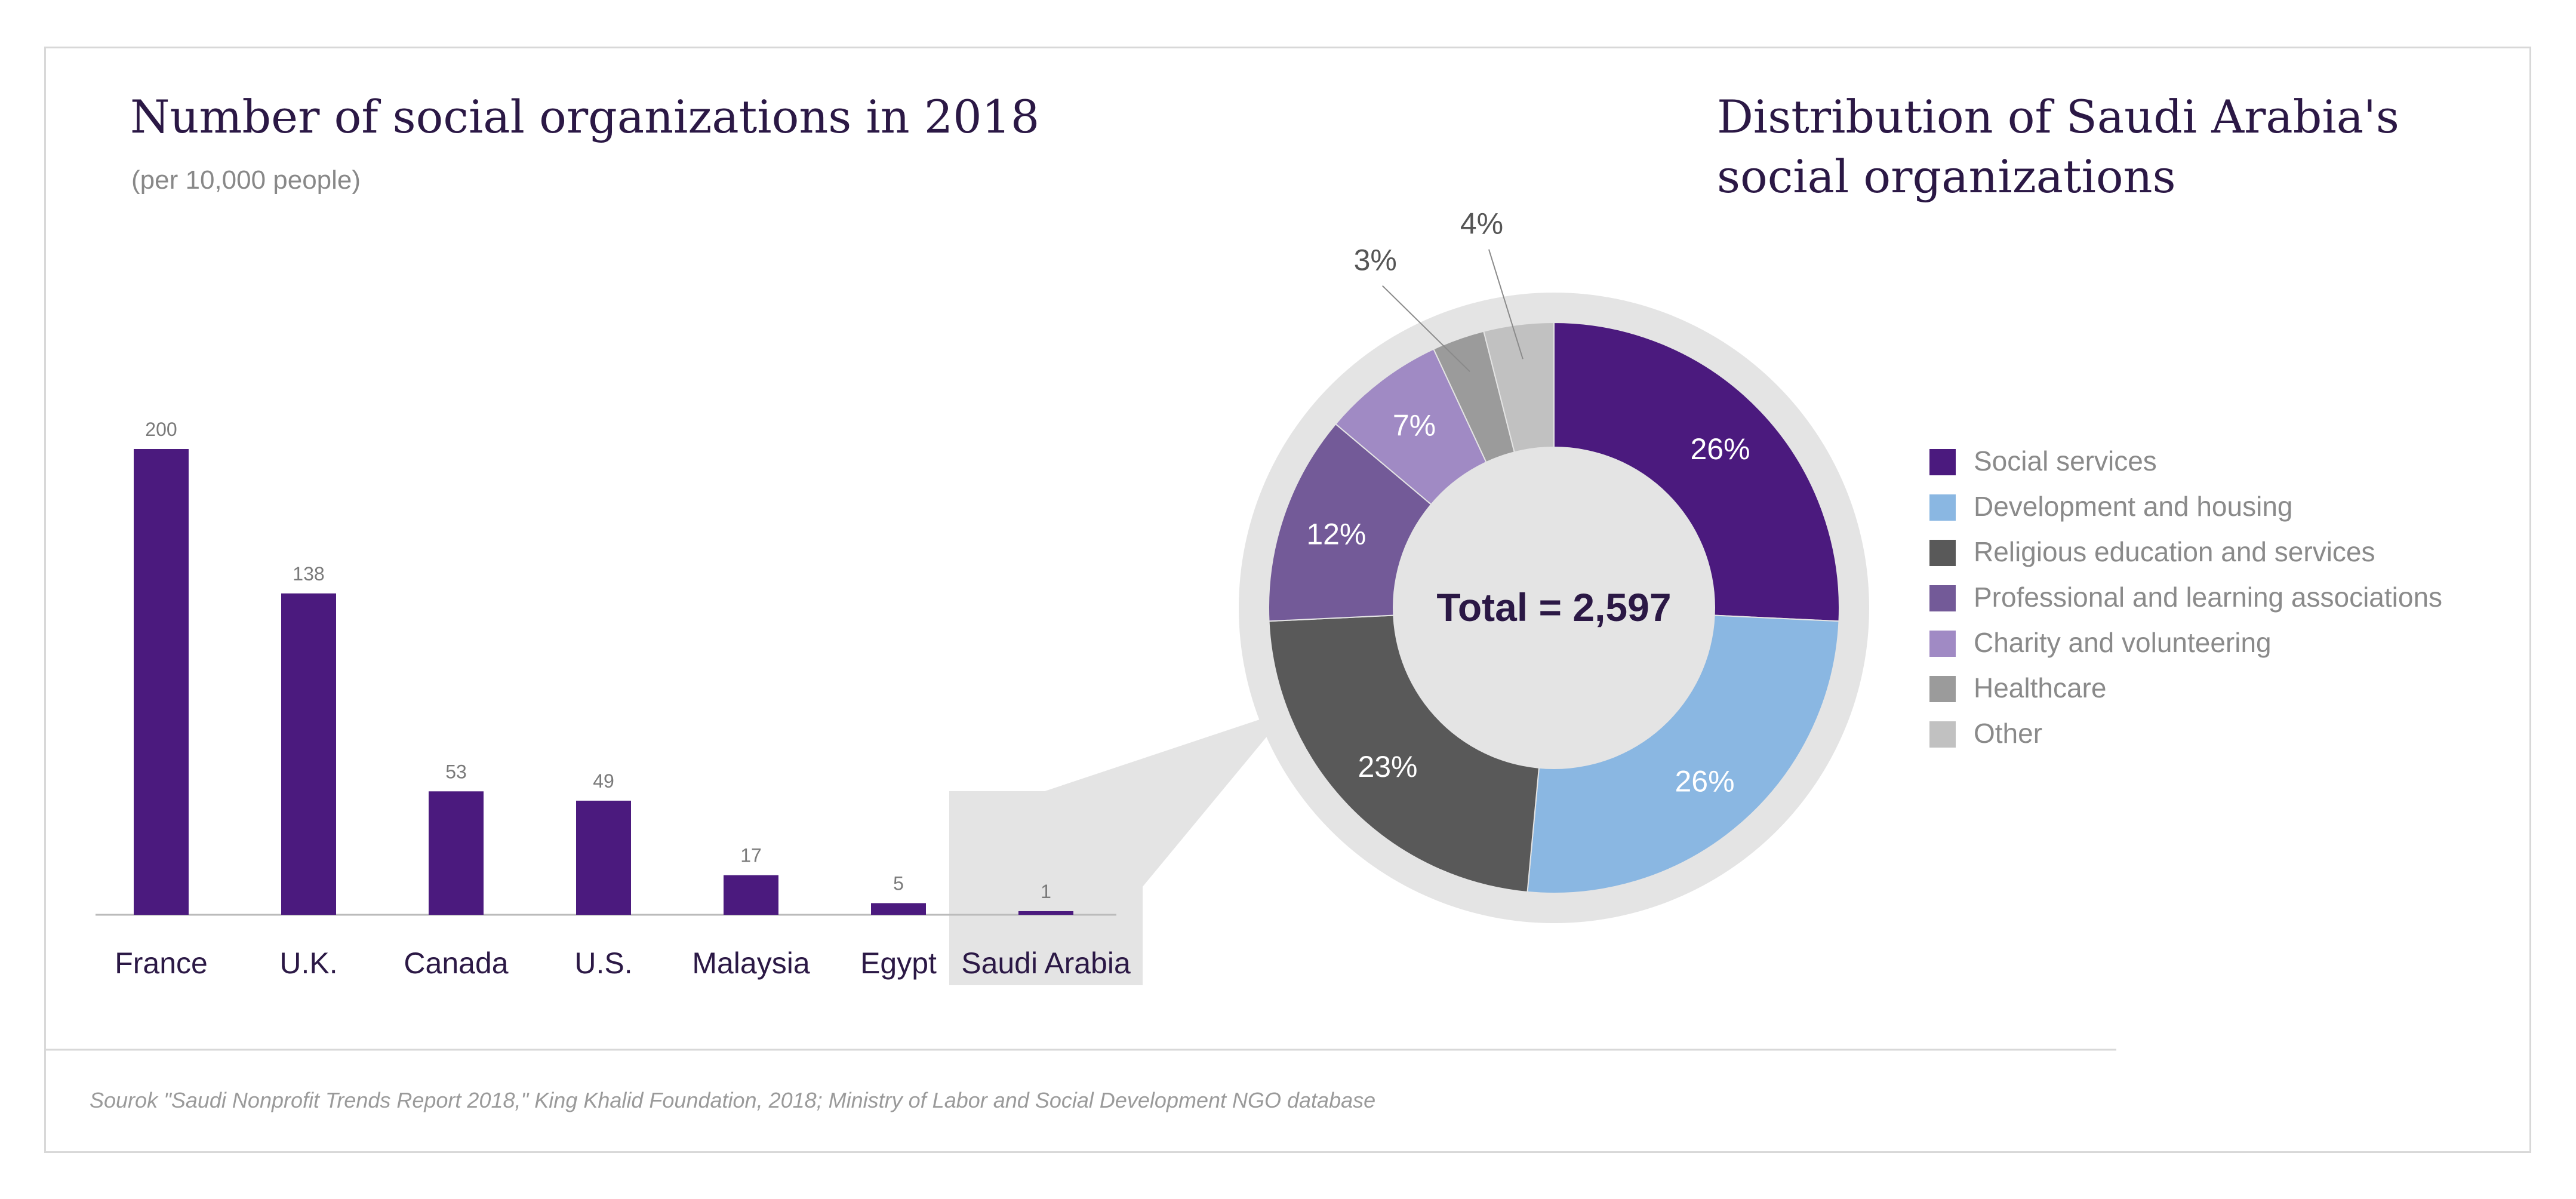  Describe the element at coordinates (1942, 462) in the screenshot. I see `legend-swatch-social-services` at that location.